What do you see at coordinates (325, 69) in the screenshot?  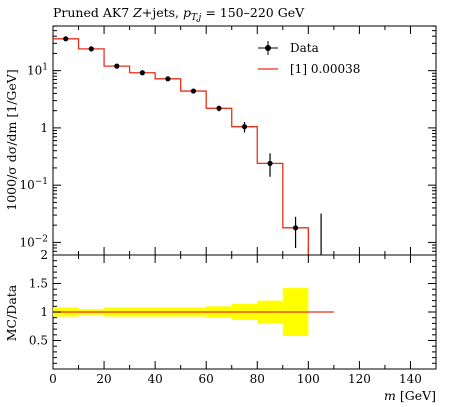 I see `legend-mc-label: [1] 0.00038` at bounding box center [325, 69].